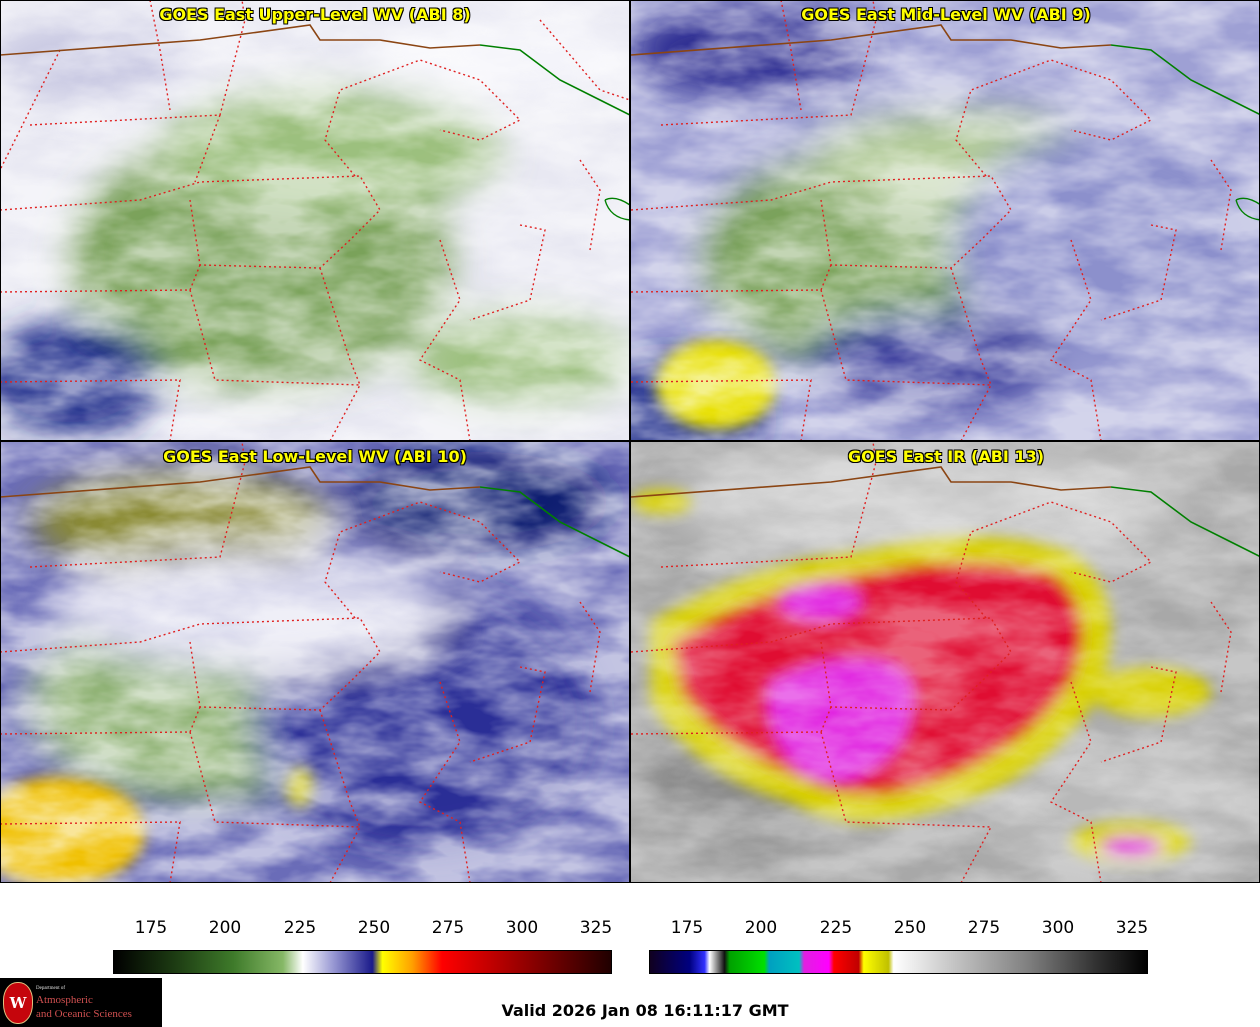 Image resolution: width=1260 pixels, height=1027 pixels. What do you see at coordinates (596, 928) in the screenshot?
I see `wv-tick-label: 325` at bounding box center [596, 928].